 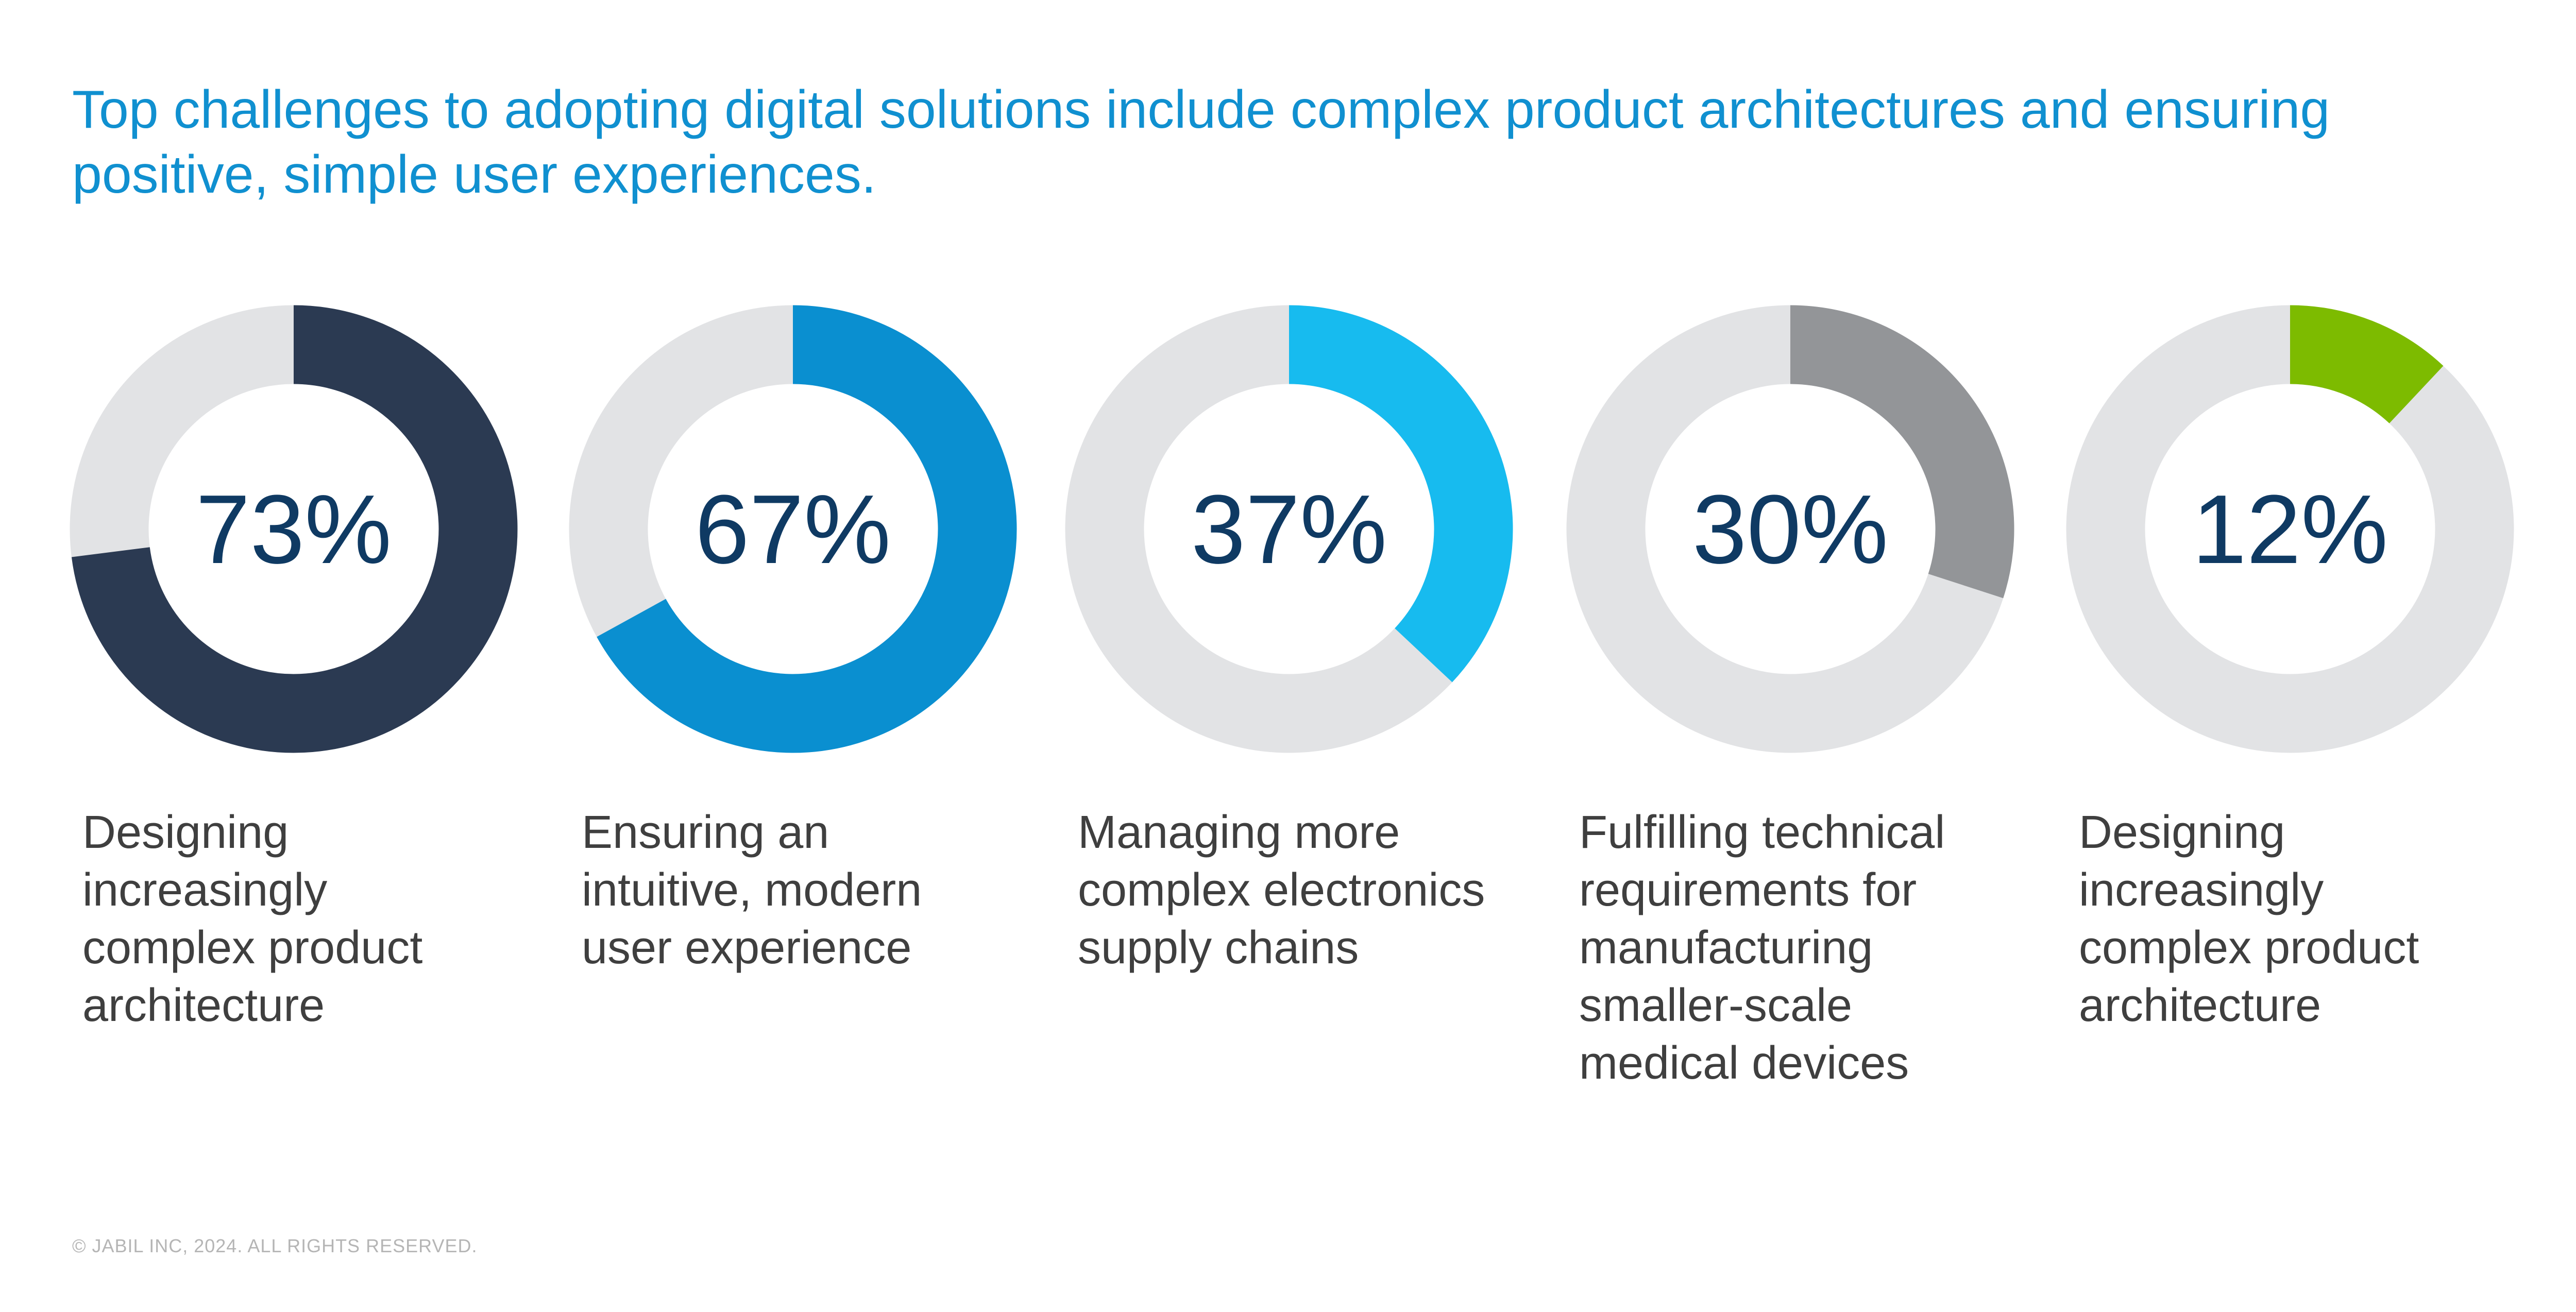 I want to click on donut-value-label: 73%, so click(x=294, y=530).